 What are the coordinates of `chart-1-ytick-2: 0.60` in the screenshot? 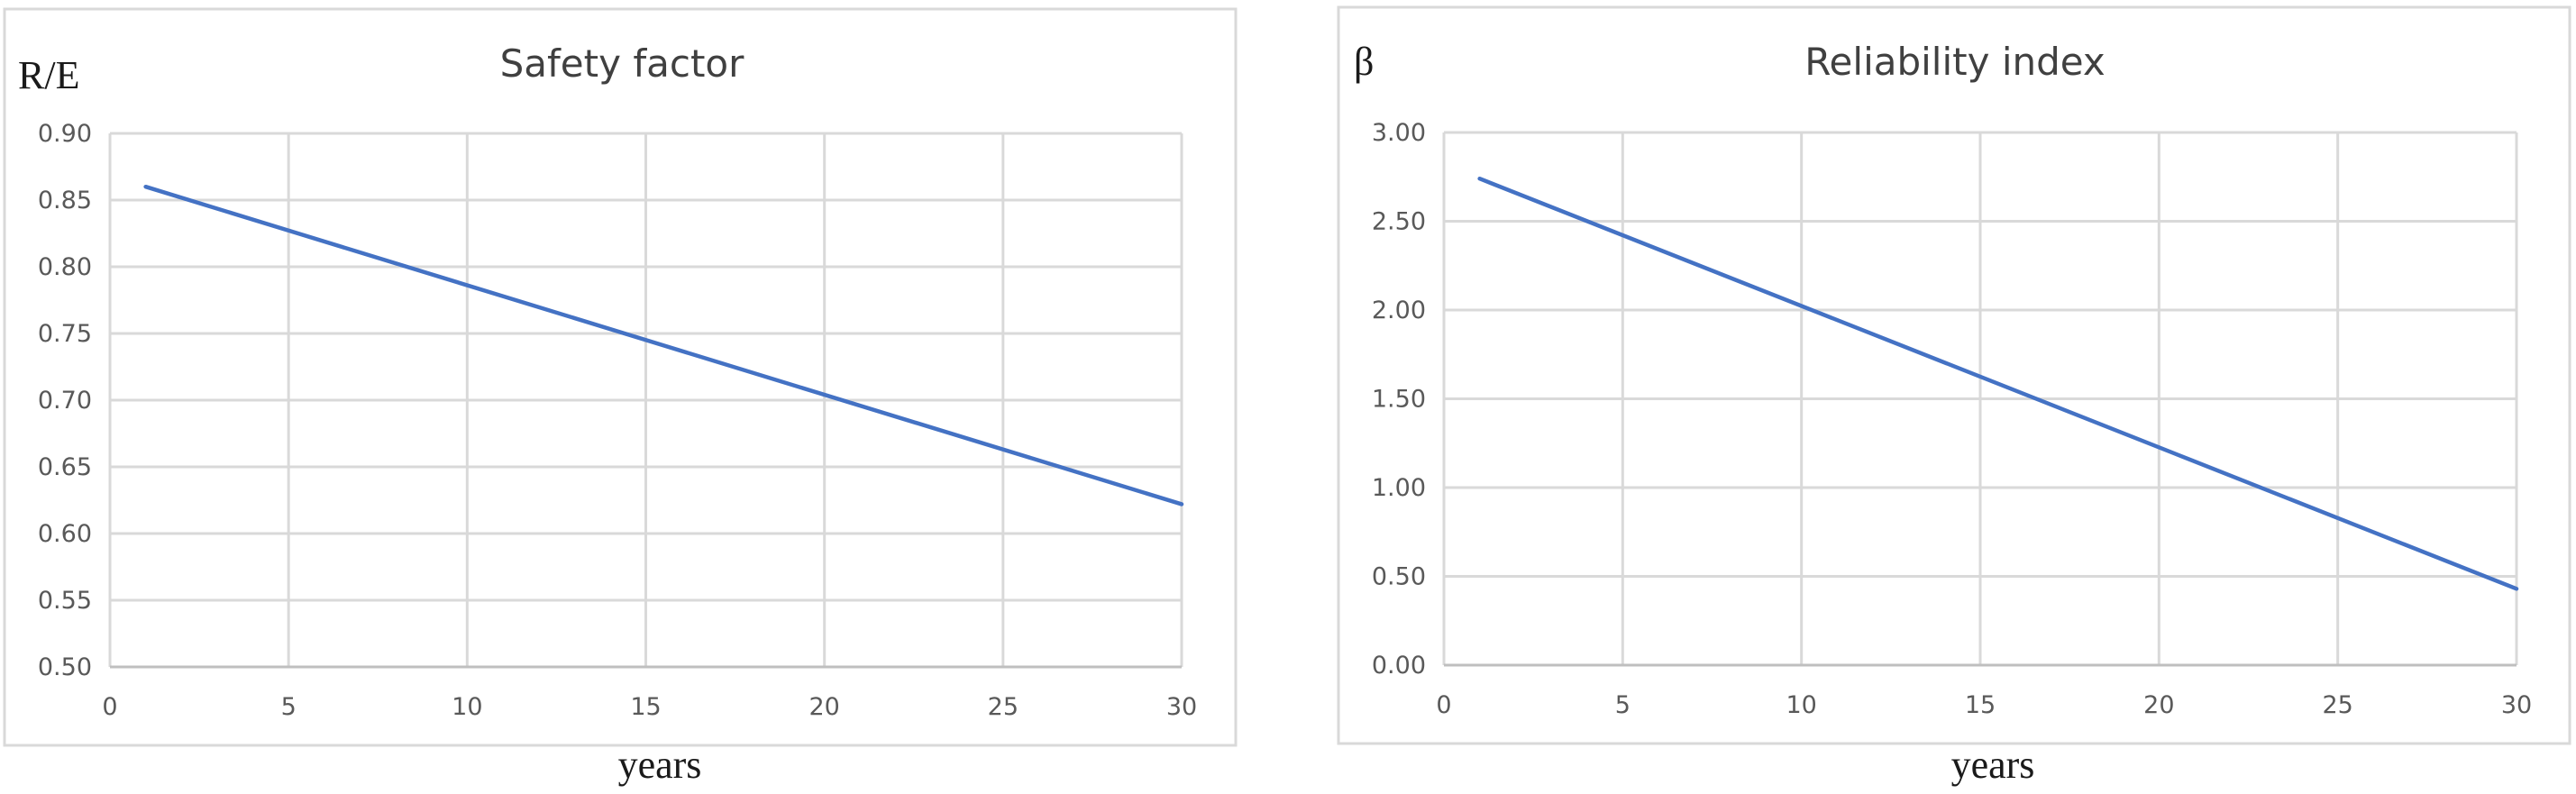 It's located at (65, 534).